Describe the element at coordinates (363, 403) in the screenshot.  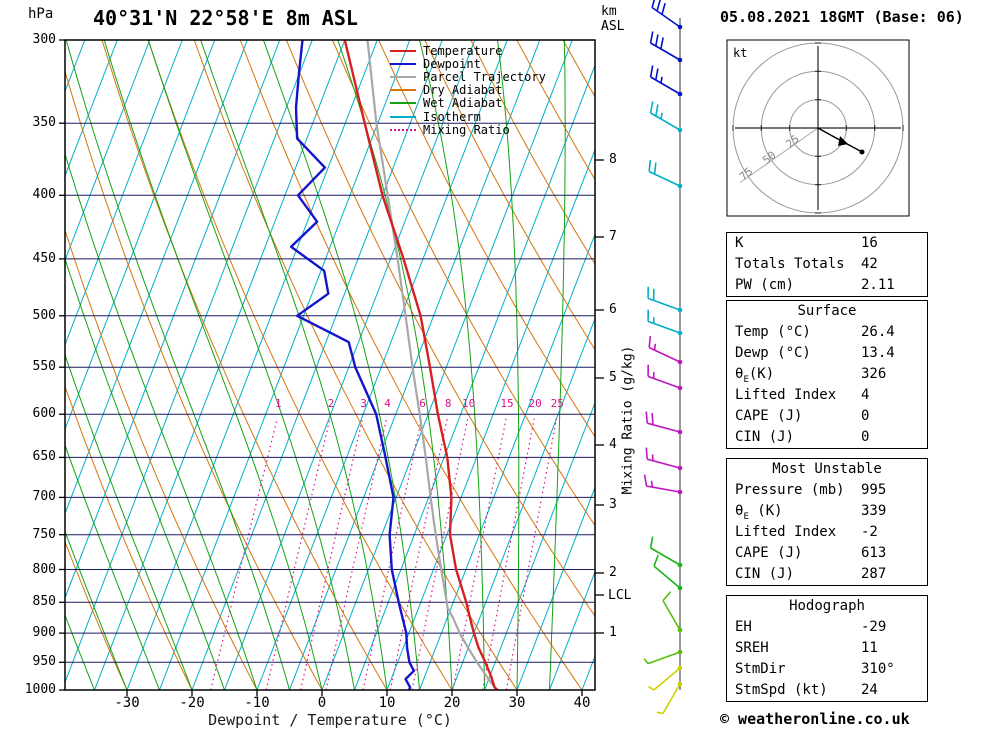
I see `mixing-ratio-value-label: 3` at that location.